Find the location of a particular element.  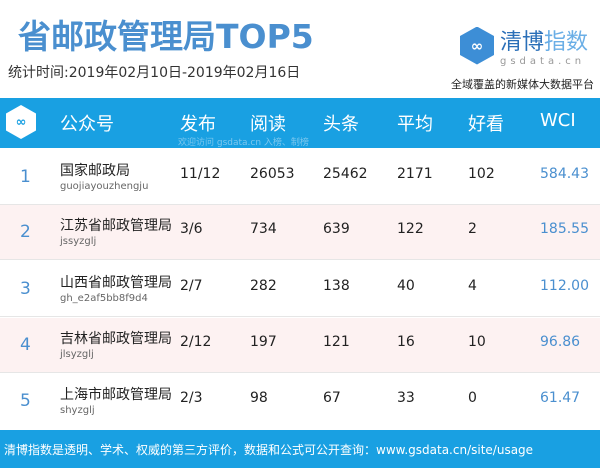

page-title: 省邮政管理局TOP5 is located at coordinates (166, 36).